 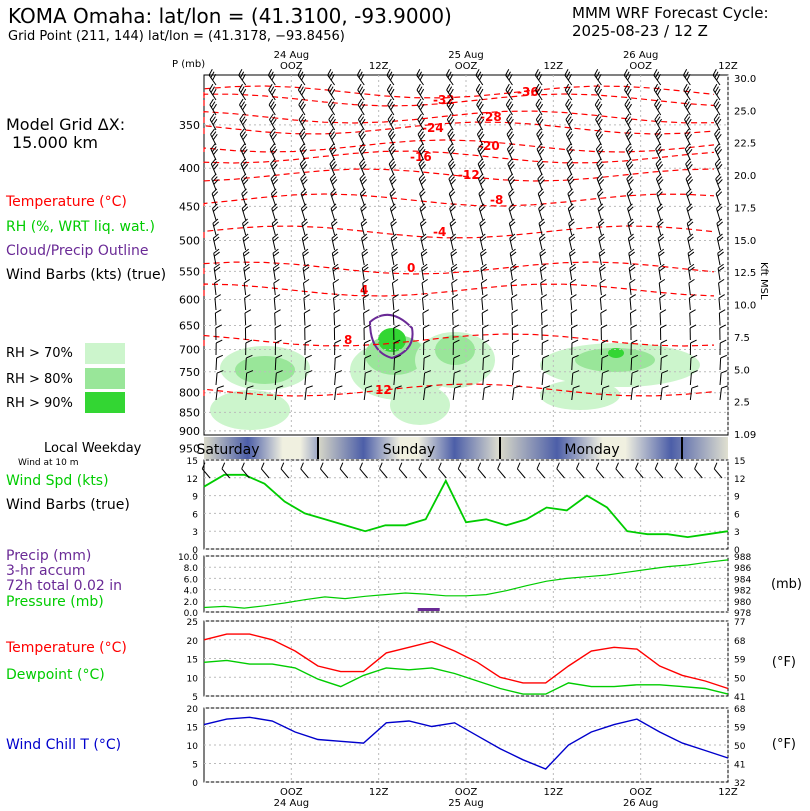 What do you see at coordinates (554, 66) in the screenshot?
I see `top-time-label: 12Z` at bounding box center [554, 66].